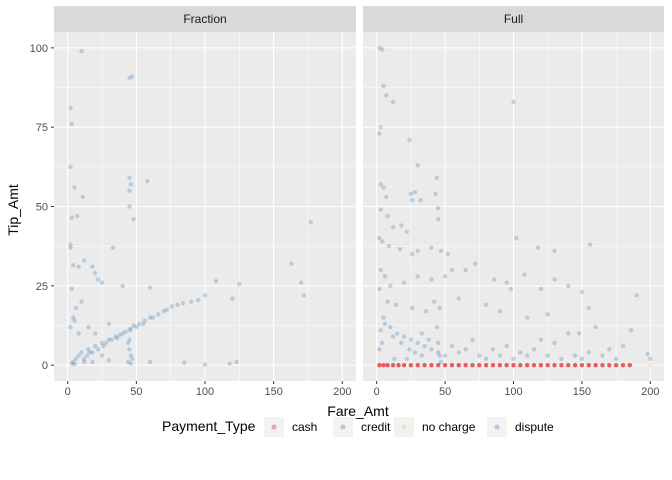 The width and height of the screenshot is (672, 480). I want to click on facet-strip-label: Full, so click(513, 19).